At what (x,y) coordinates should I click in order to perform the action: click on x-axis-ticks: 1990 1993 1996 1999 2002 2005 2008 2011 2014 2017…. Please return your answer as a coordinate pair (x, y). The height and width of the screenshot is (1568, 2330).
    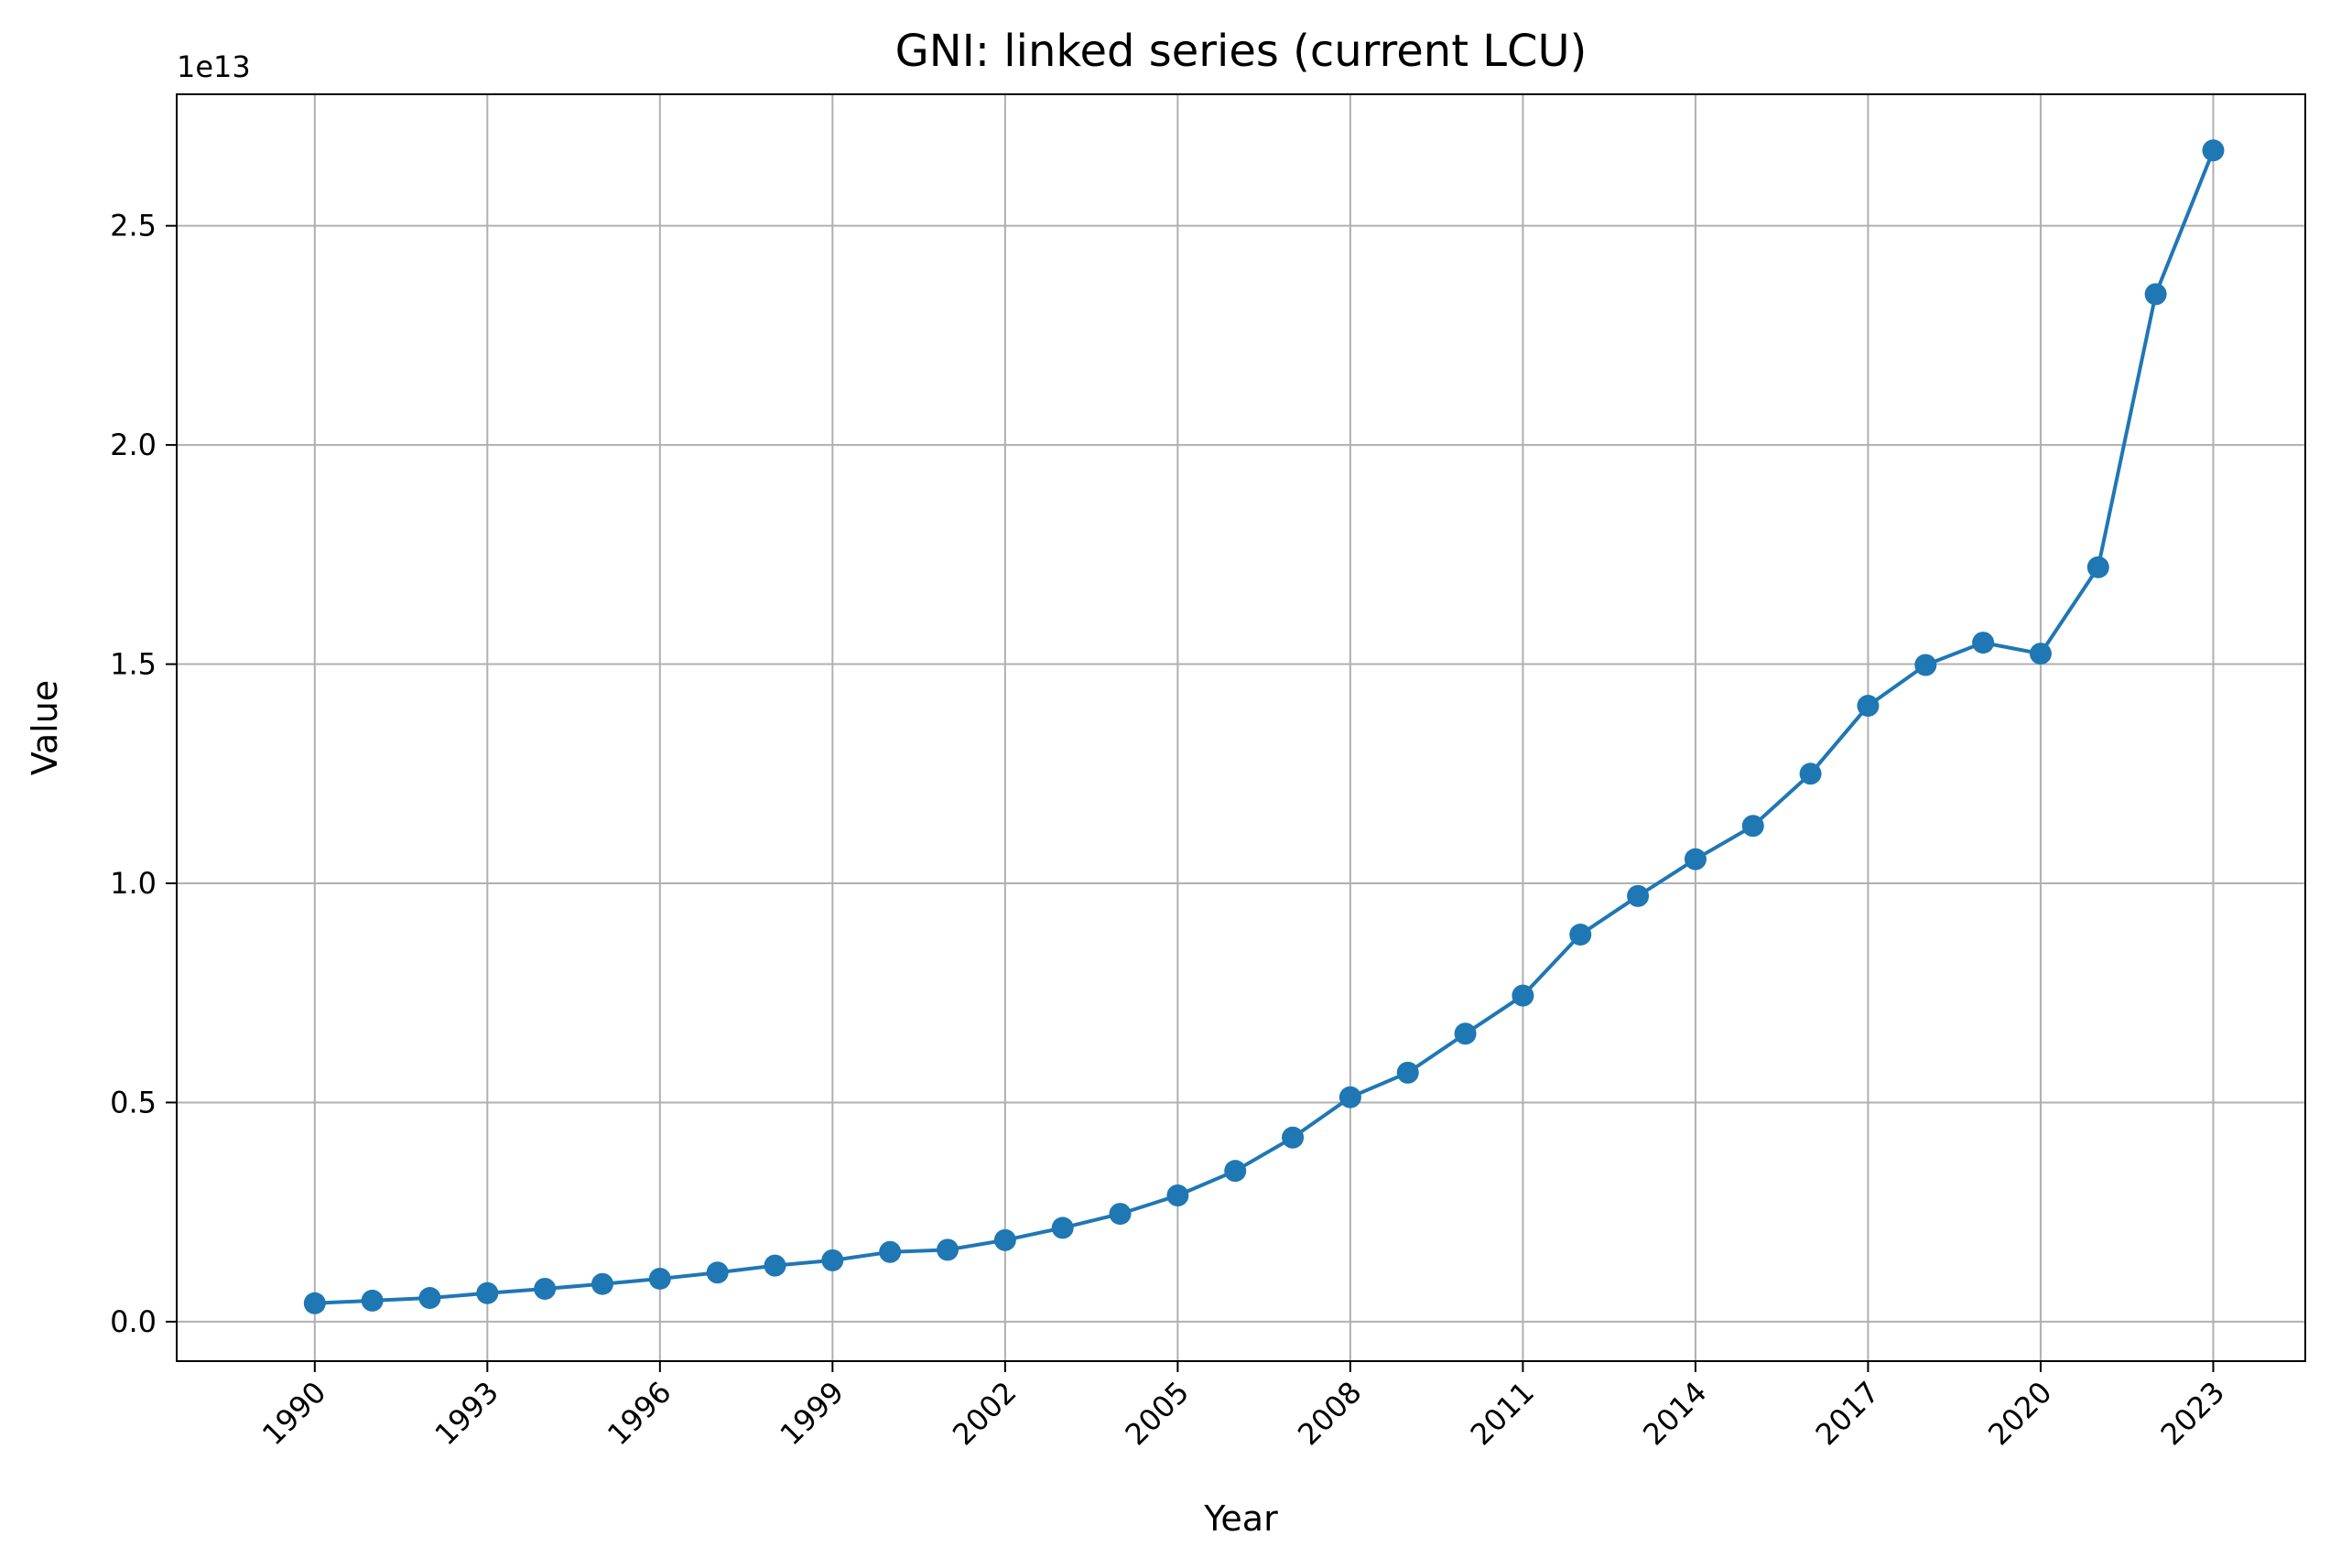
    Looking at the image, I should click on (1243, 1406).